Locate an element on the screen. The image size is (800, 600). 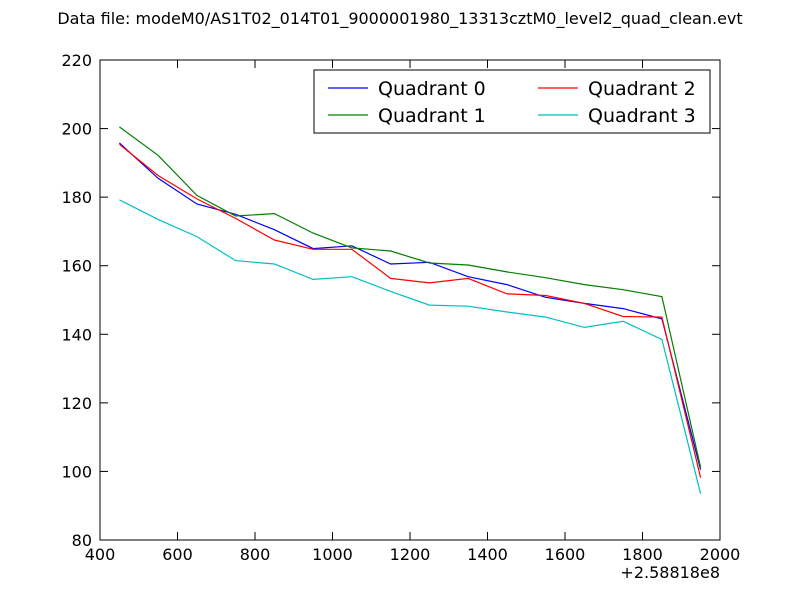
y-tick-label: 140 is located at coordinates (76, 334).